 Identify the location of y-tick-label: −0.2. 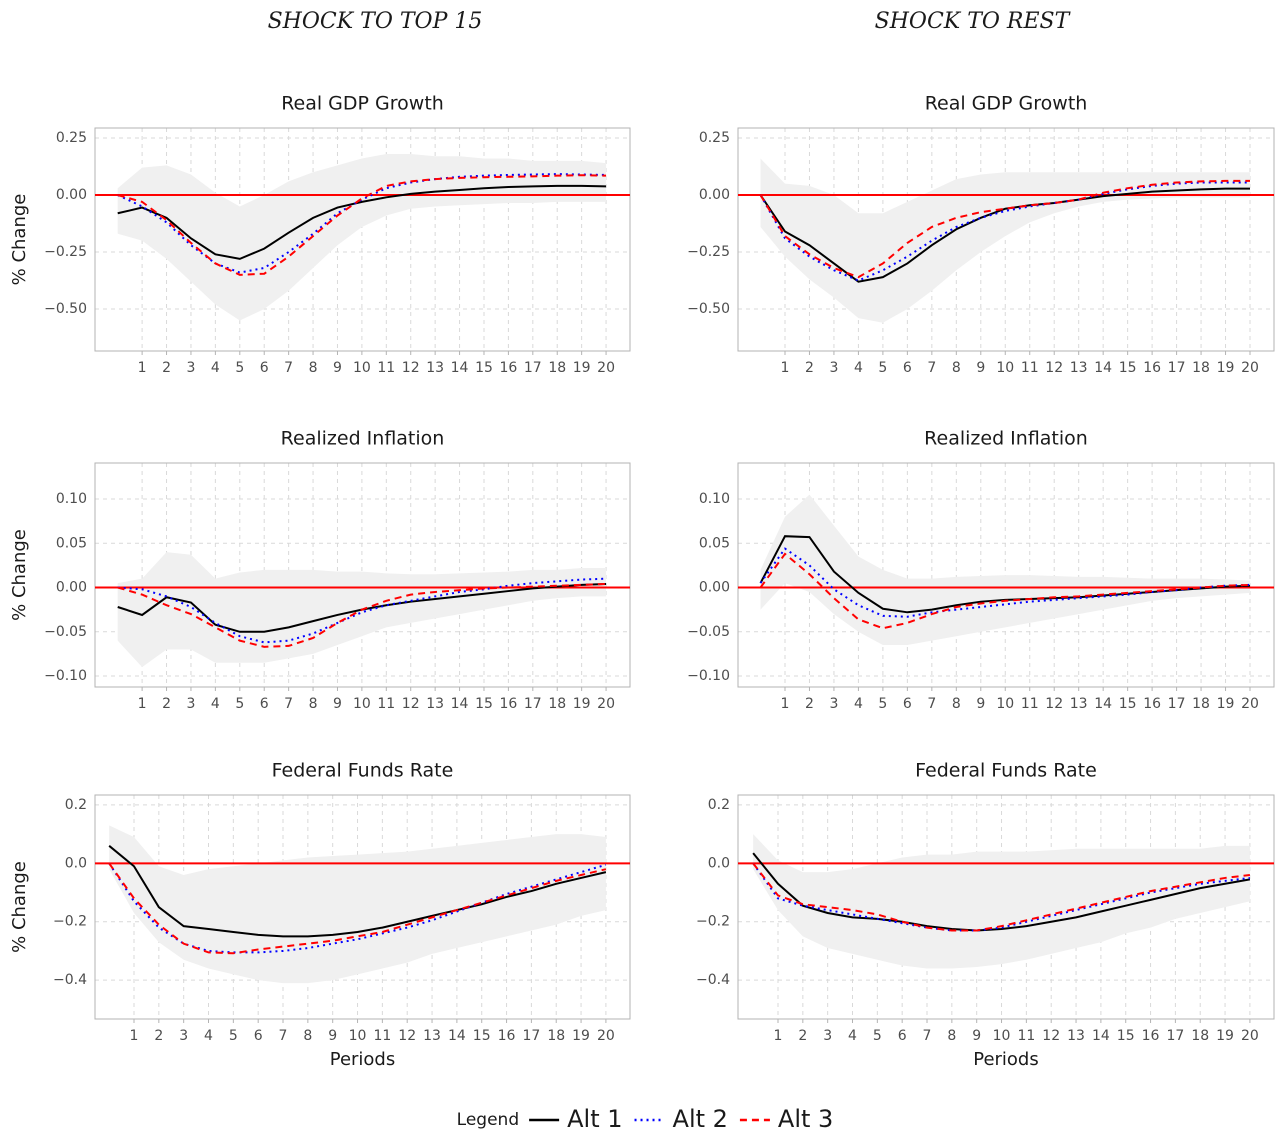
(713, 922).